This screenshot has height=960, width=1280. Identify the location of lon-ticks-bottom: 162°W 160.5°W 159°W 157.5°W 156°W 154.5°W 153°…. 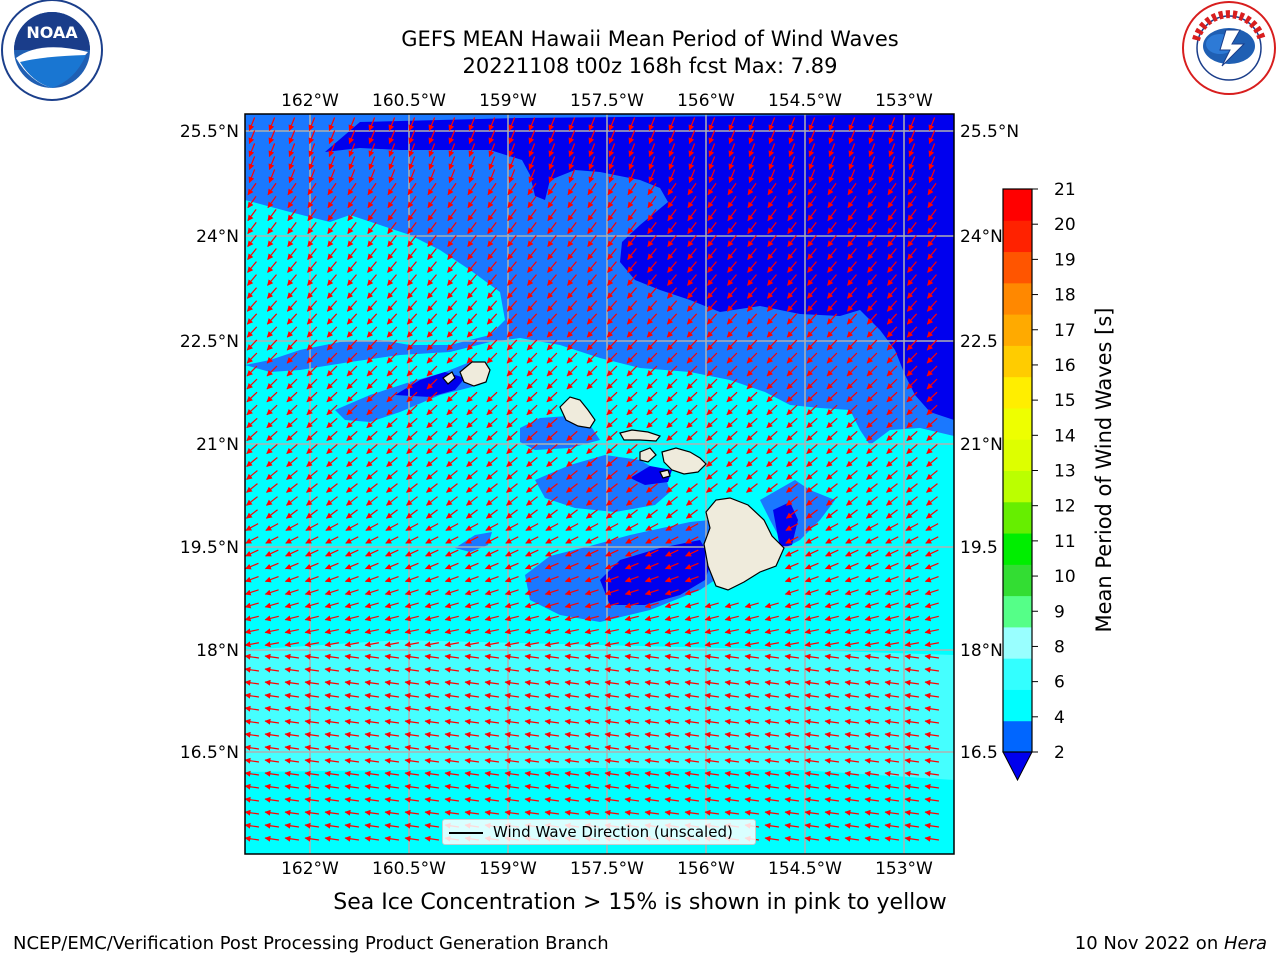
(607, 869).